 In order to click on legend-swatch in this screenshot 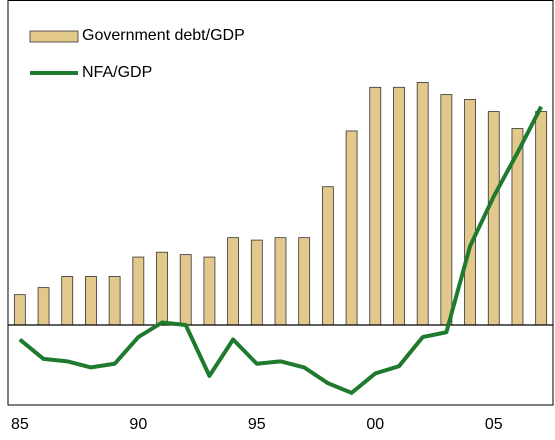, I will do `click(54, 36)`.